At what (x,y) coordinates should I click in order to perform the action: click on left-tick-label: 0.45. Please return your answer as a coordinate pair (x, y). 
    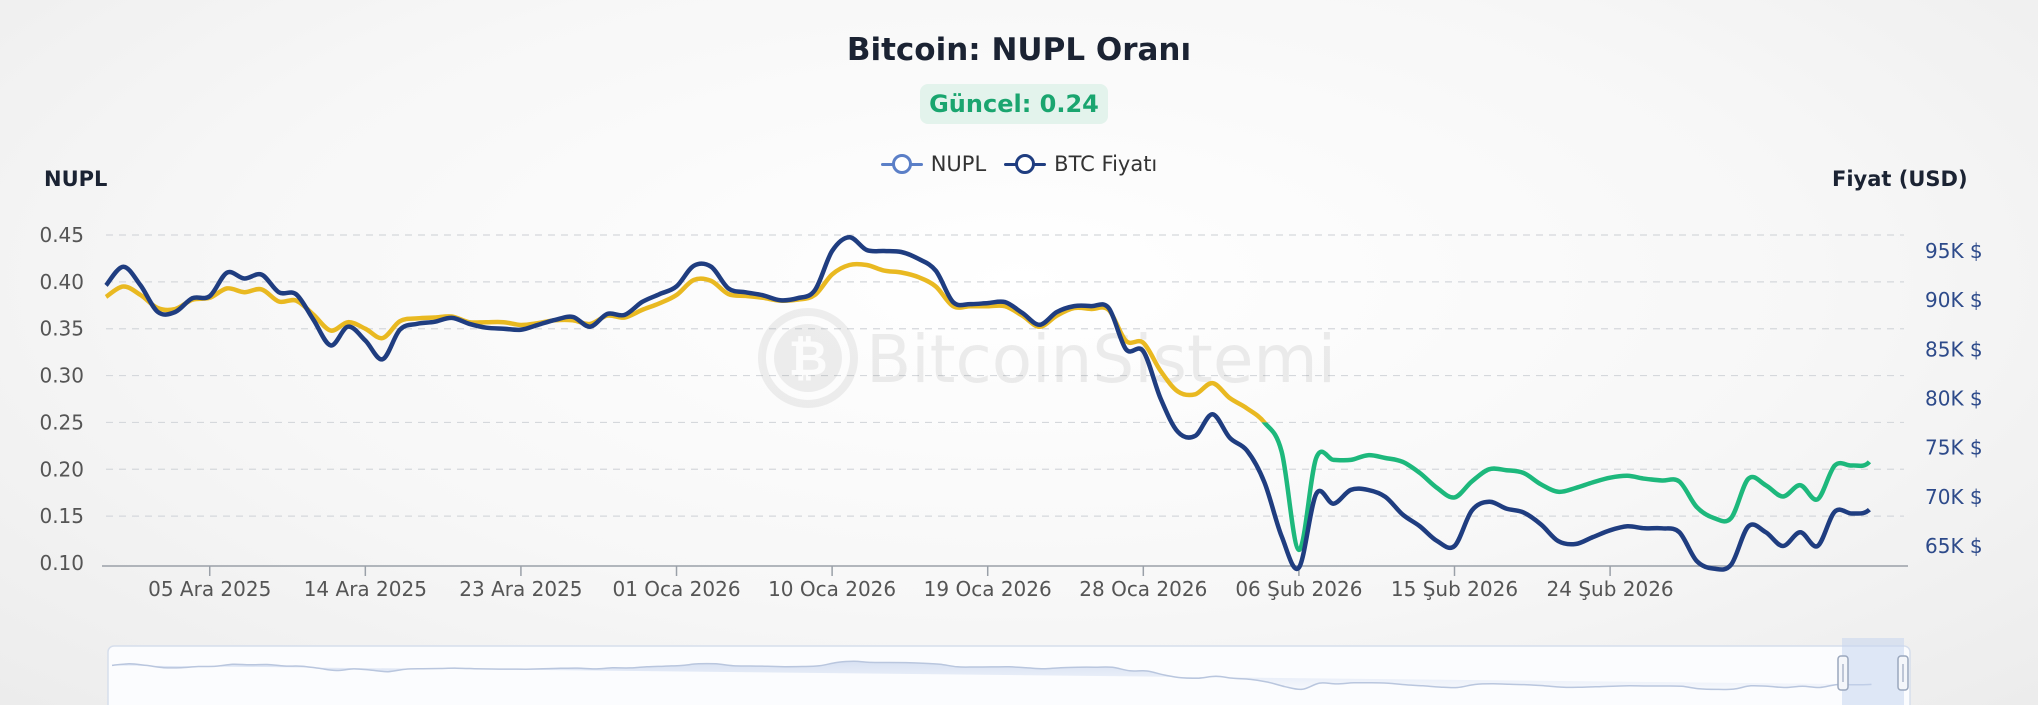
    Looking at the image, I should click on (61, 235).